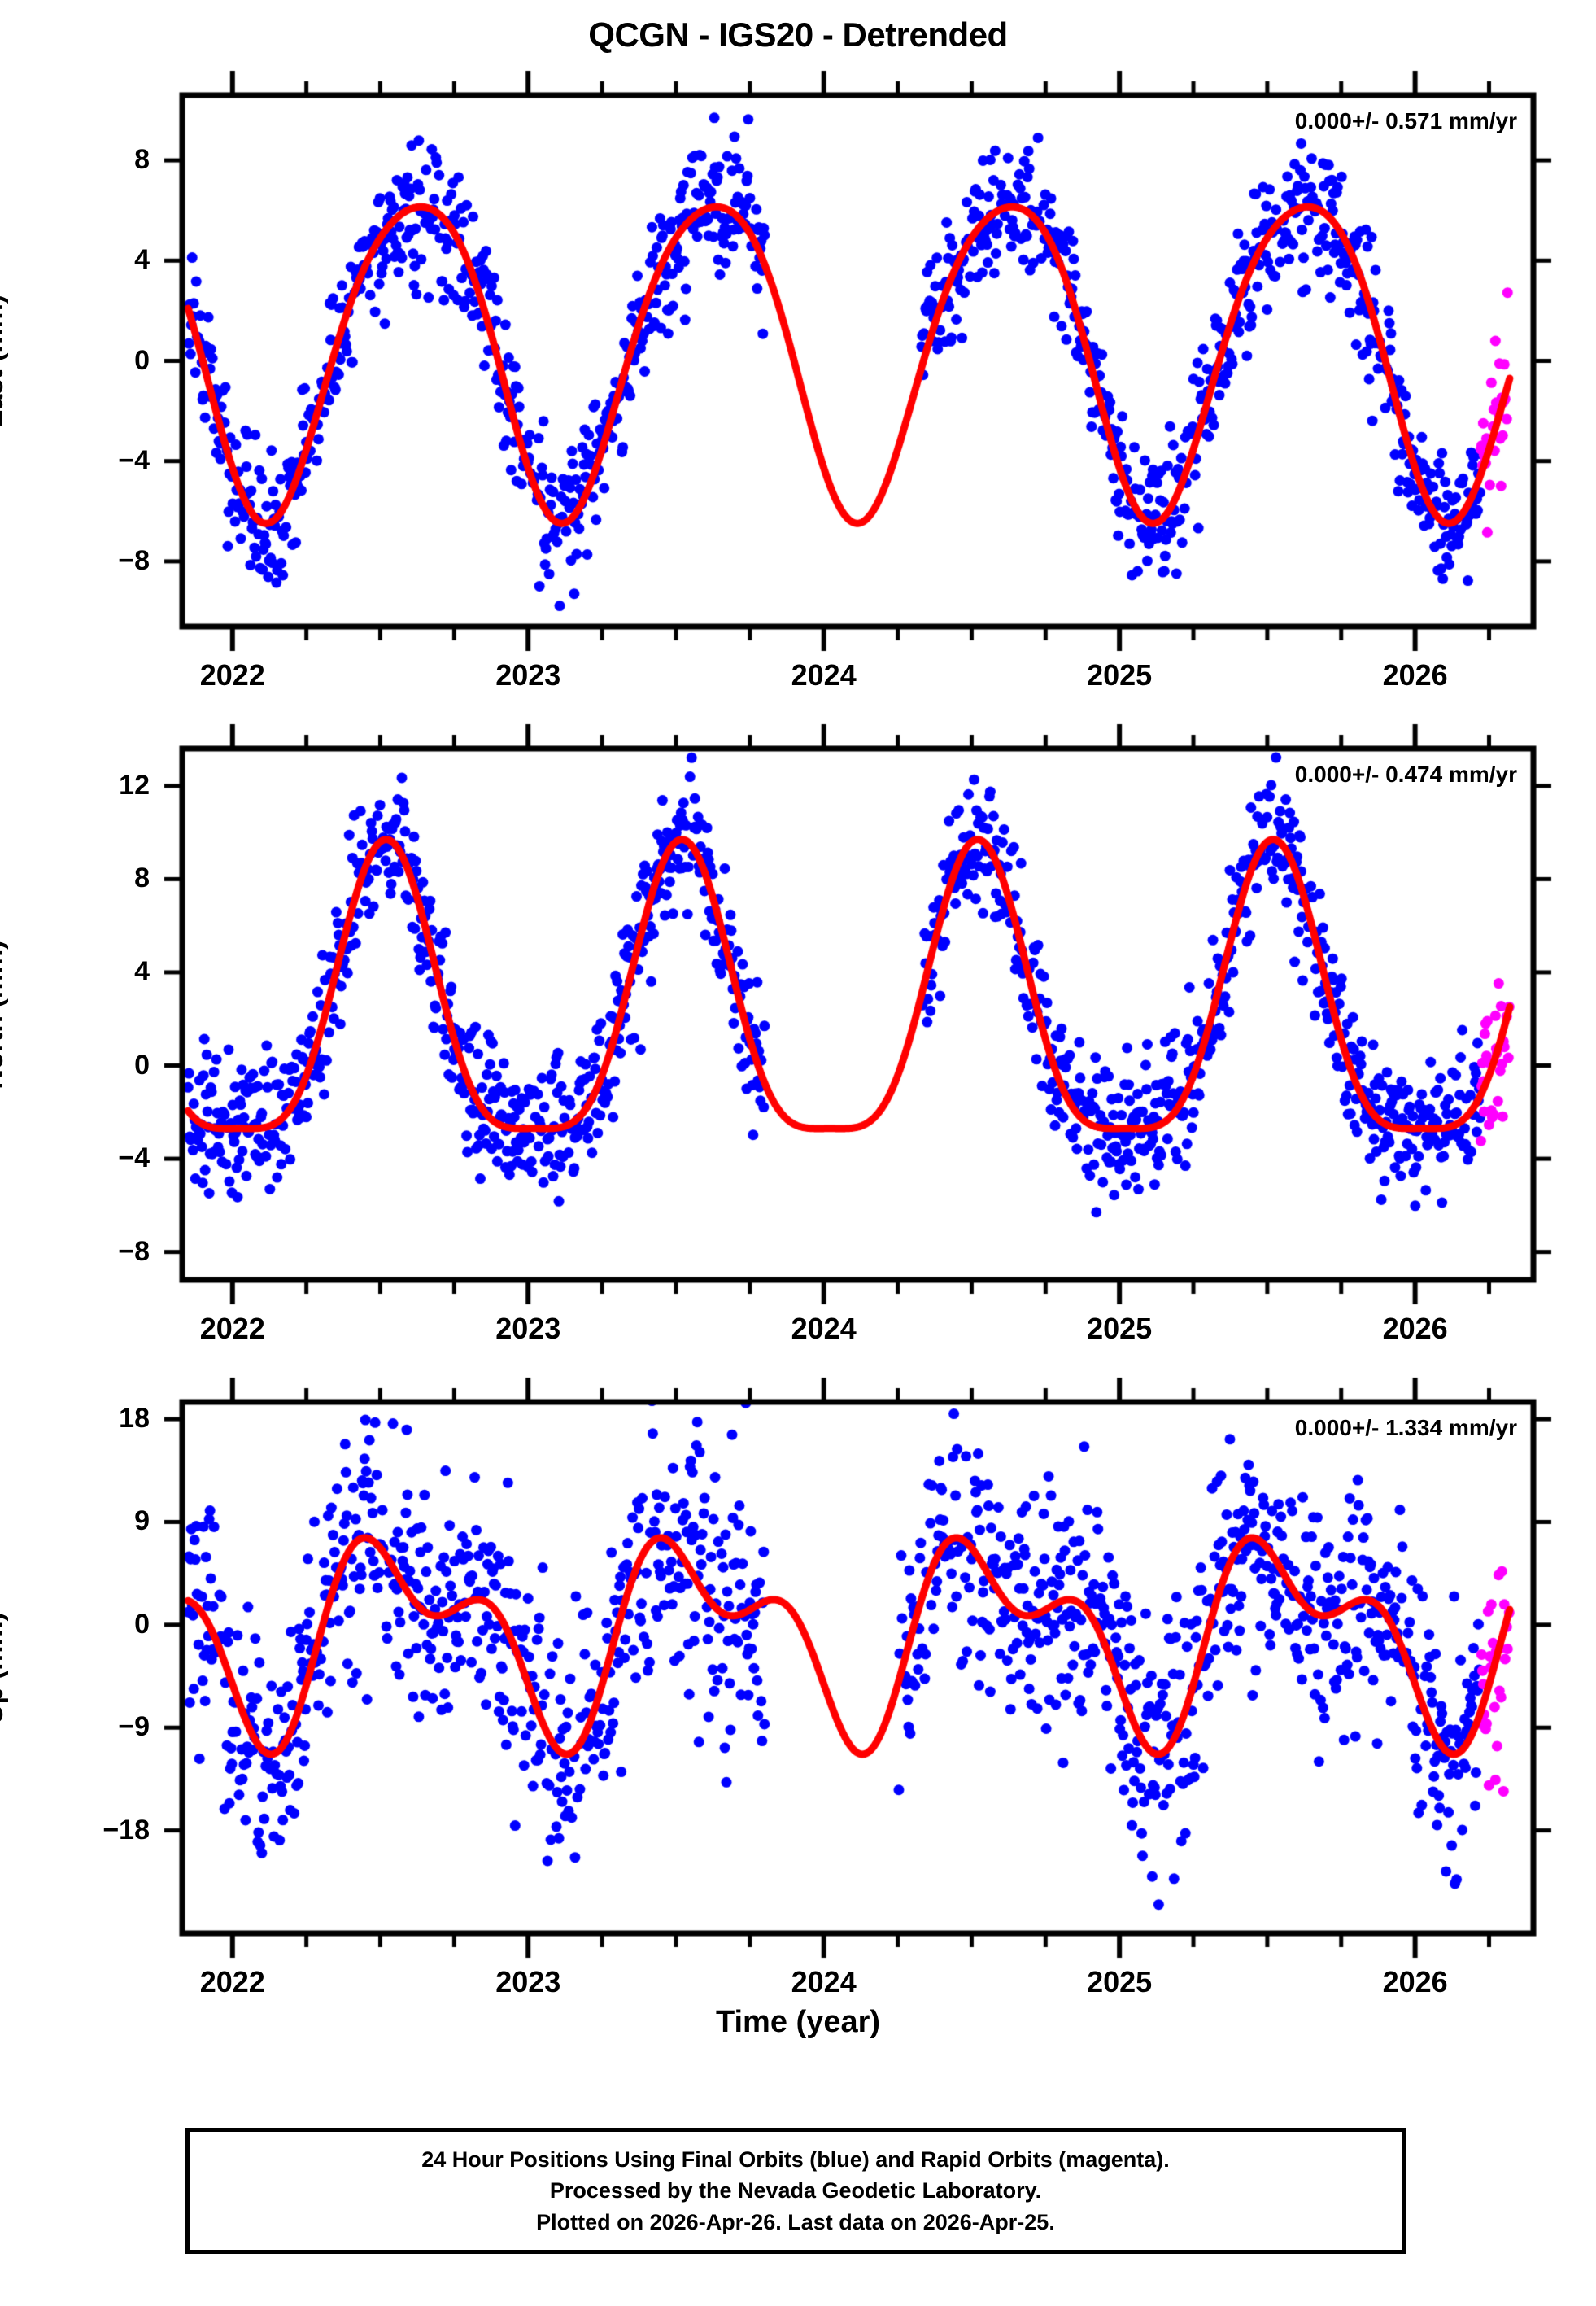  What do you see at coordinates (134, 1419) in the screenshot?
I see `y-tick-label: 18` at bounding box center [134, 1419].